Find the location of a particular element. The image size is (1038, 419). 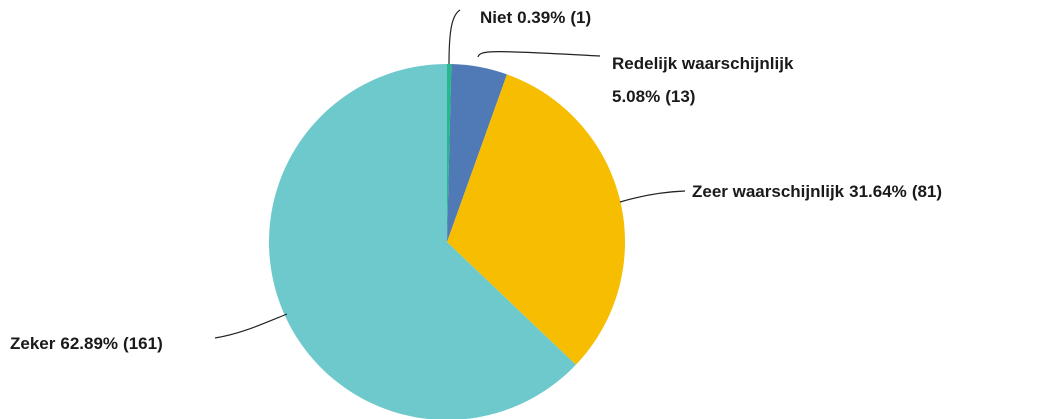

label-value: 31.64% is located at coordinates (878, 191).